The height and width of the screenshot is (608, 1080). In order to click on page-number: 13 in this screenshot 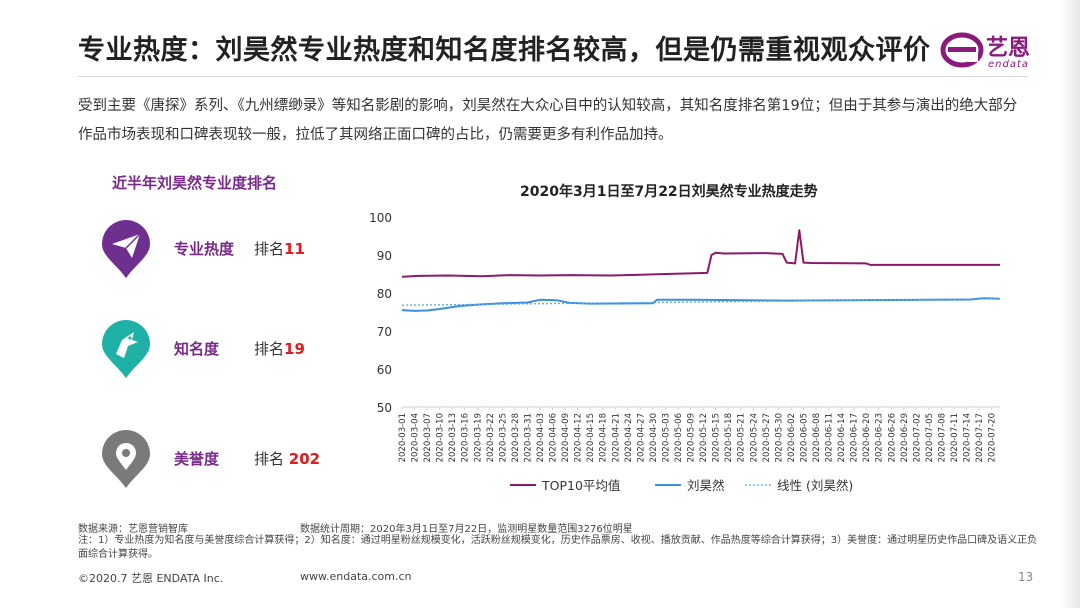, I will do `click(1026, 577)`.